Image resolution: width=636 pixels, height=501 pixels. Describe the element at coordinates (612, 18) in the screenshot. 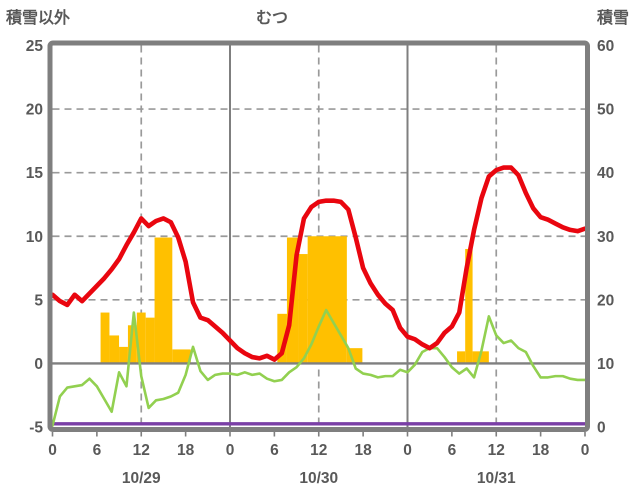

I see `right-axis-title: 積雪` at that location.